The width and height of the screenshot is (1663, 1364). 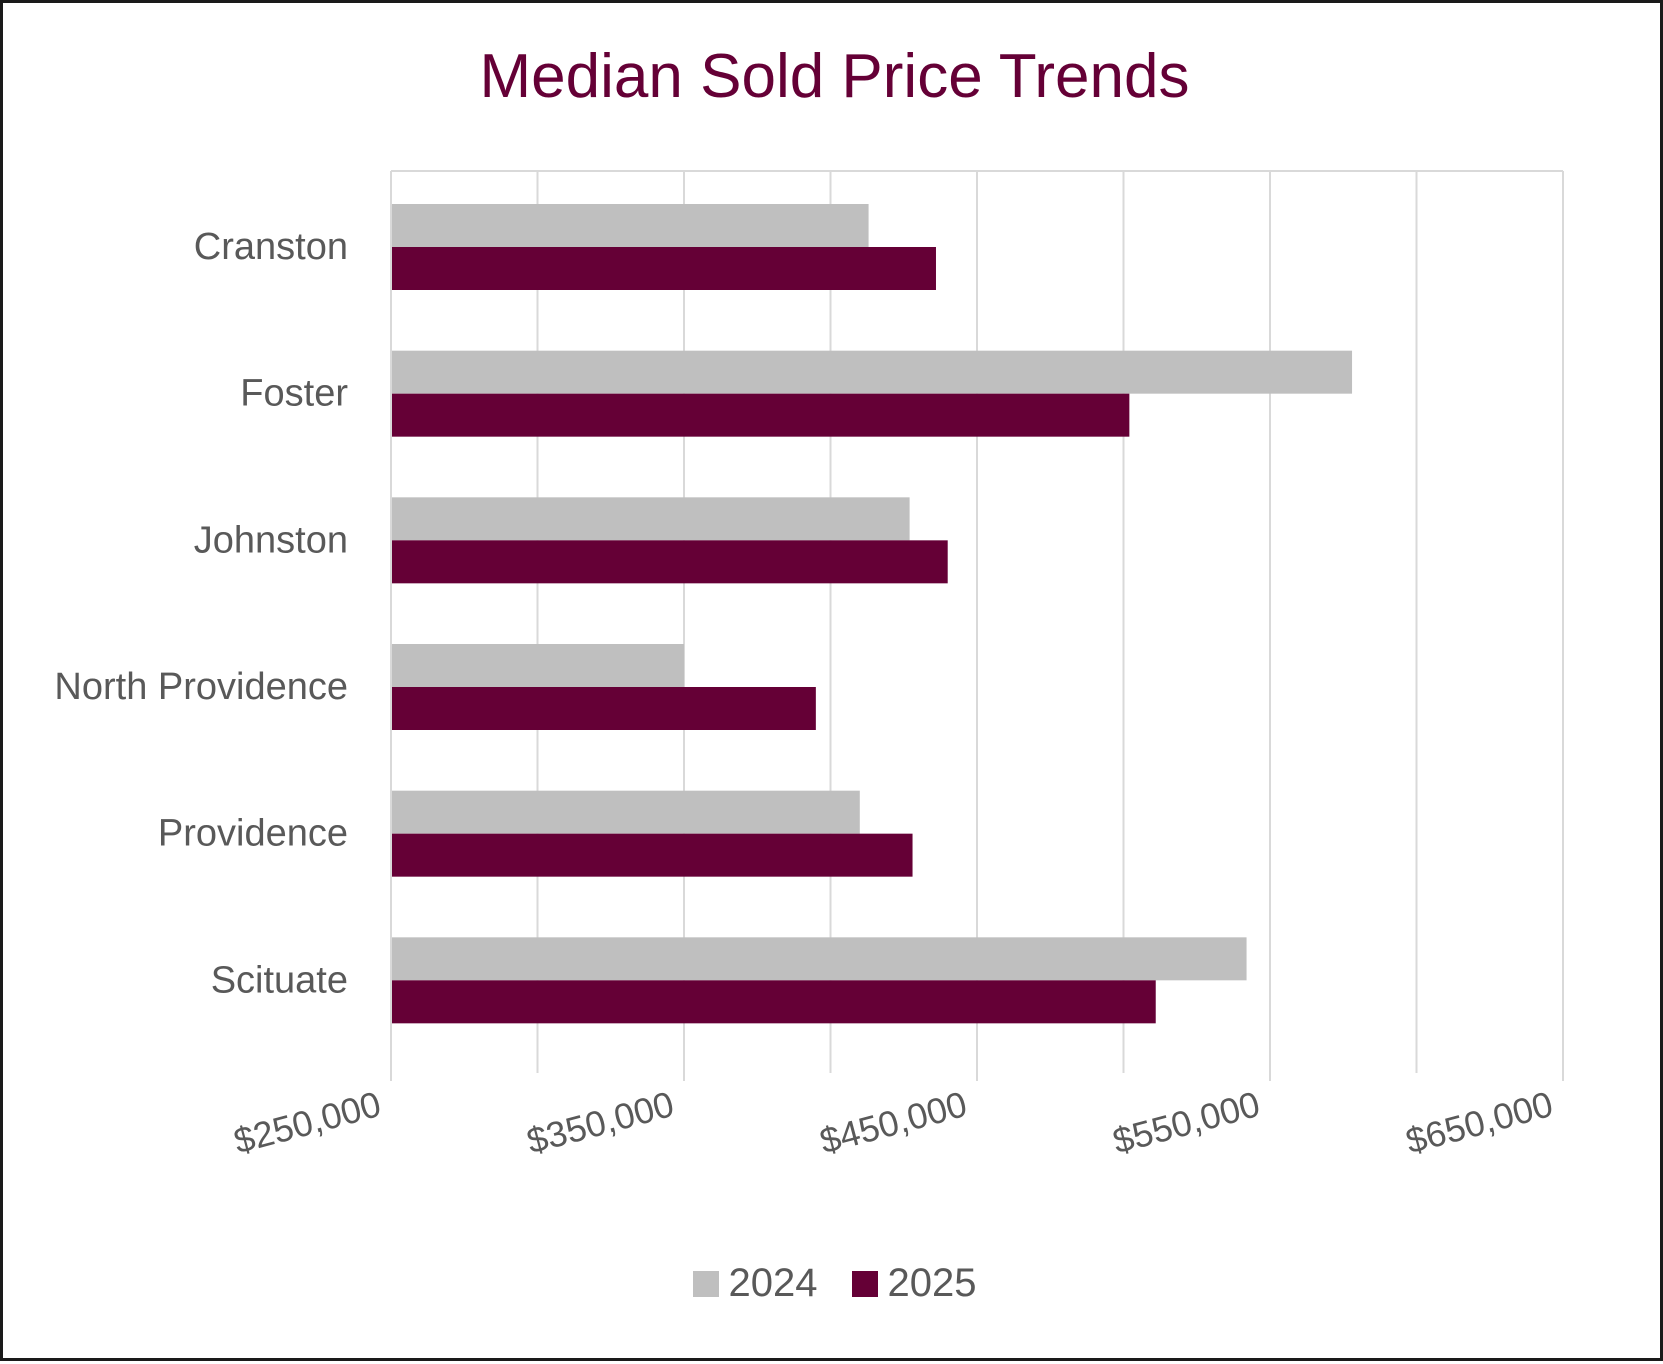 What do you see at coordinates (651, 519) in the screenshot?
I see `bar-2024-johnston` at bounding box center [651, 519].